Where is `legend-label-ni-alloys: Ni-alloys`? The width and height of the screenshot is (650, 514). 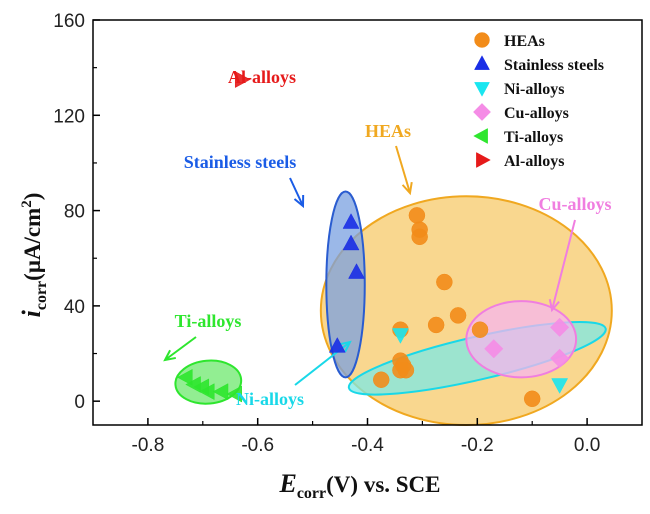
legend-label-ni-alloys: Ni-alloys is located at coordinates (534, 89).